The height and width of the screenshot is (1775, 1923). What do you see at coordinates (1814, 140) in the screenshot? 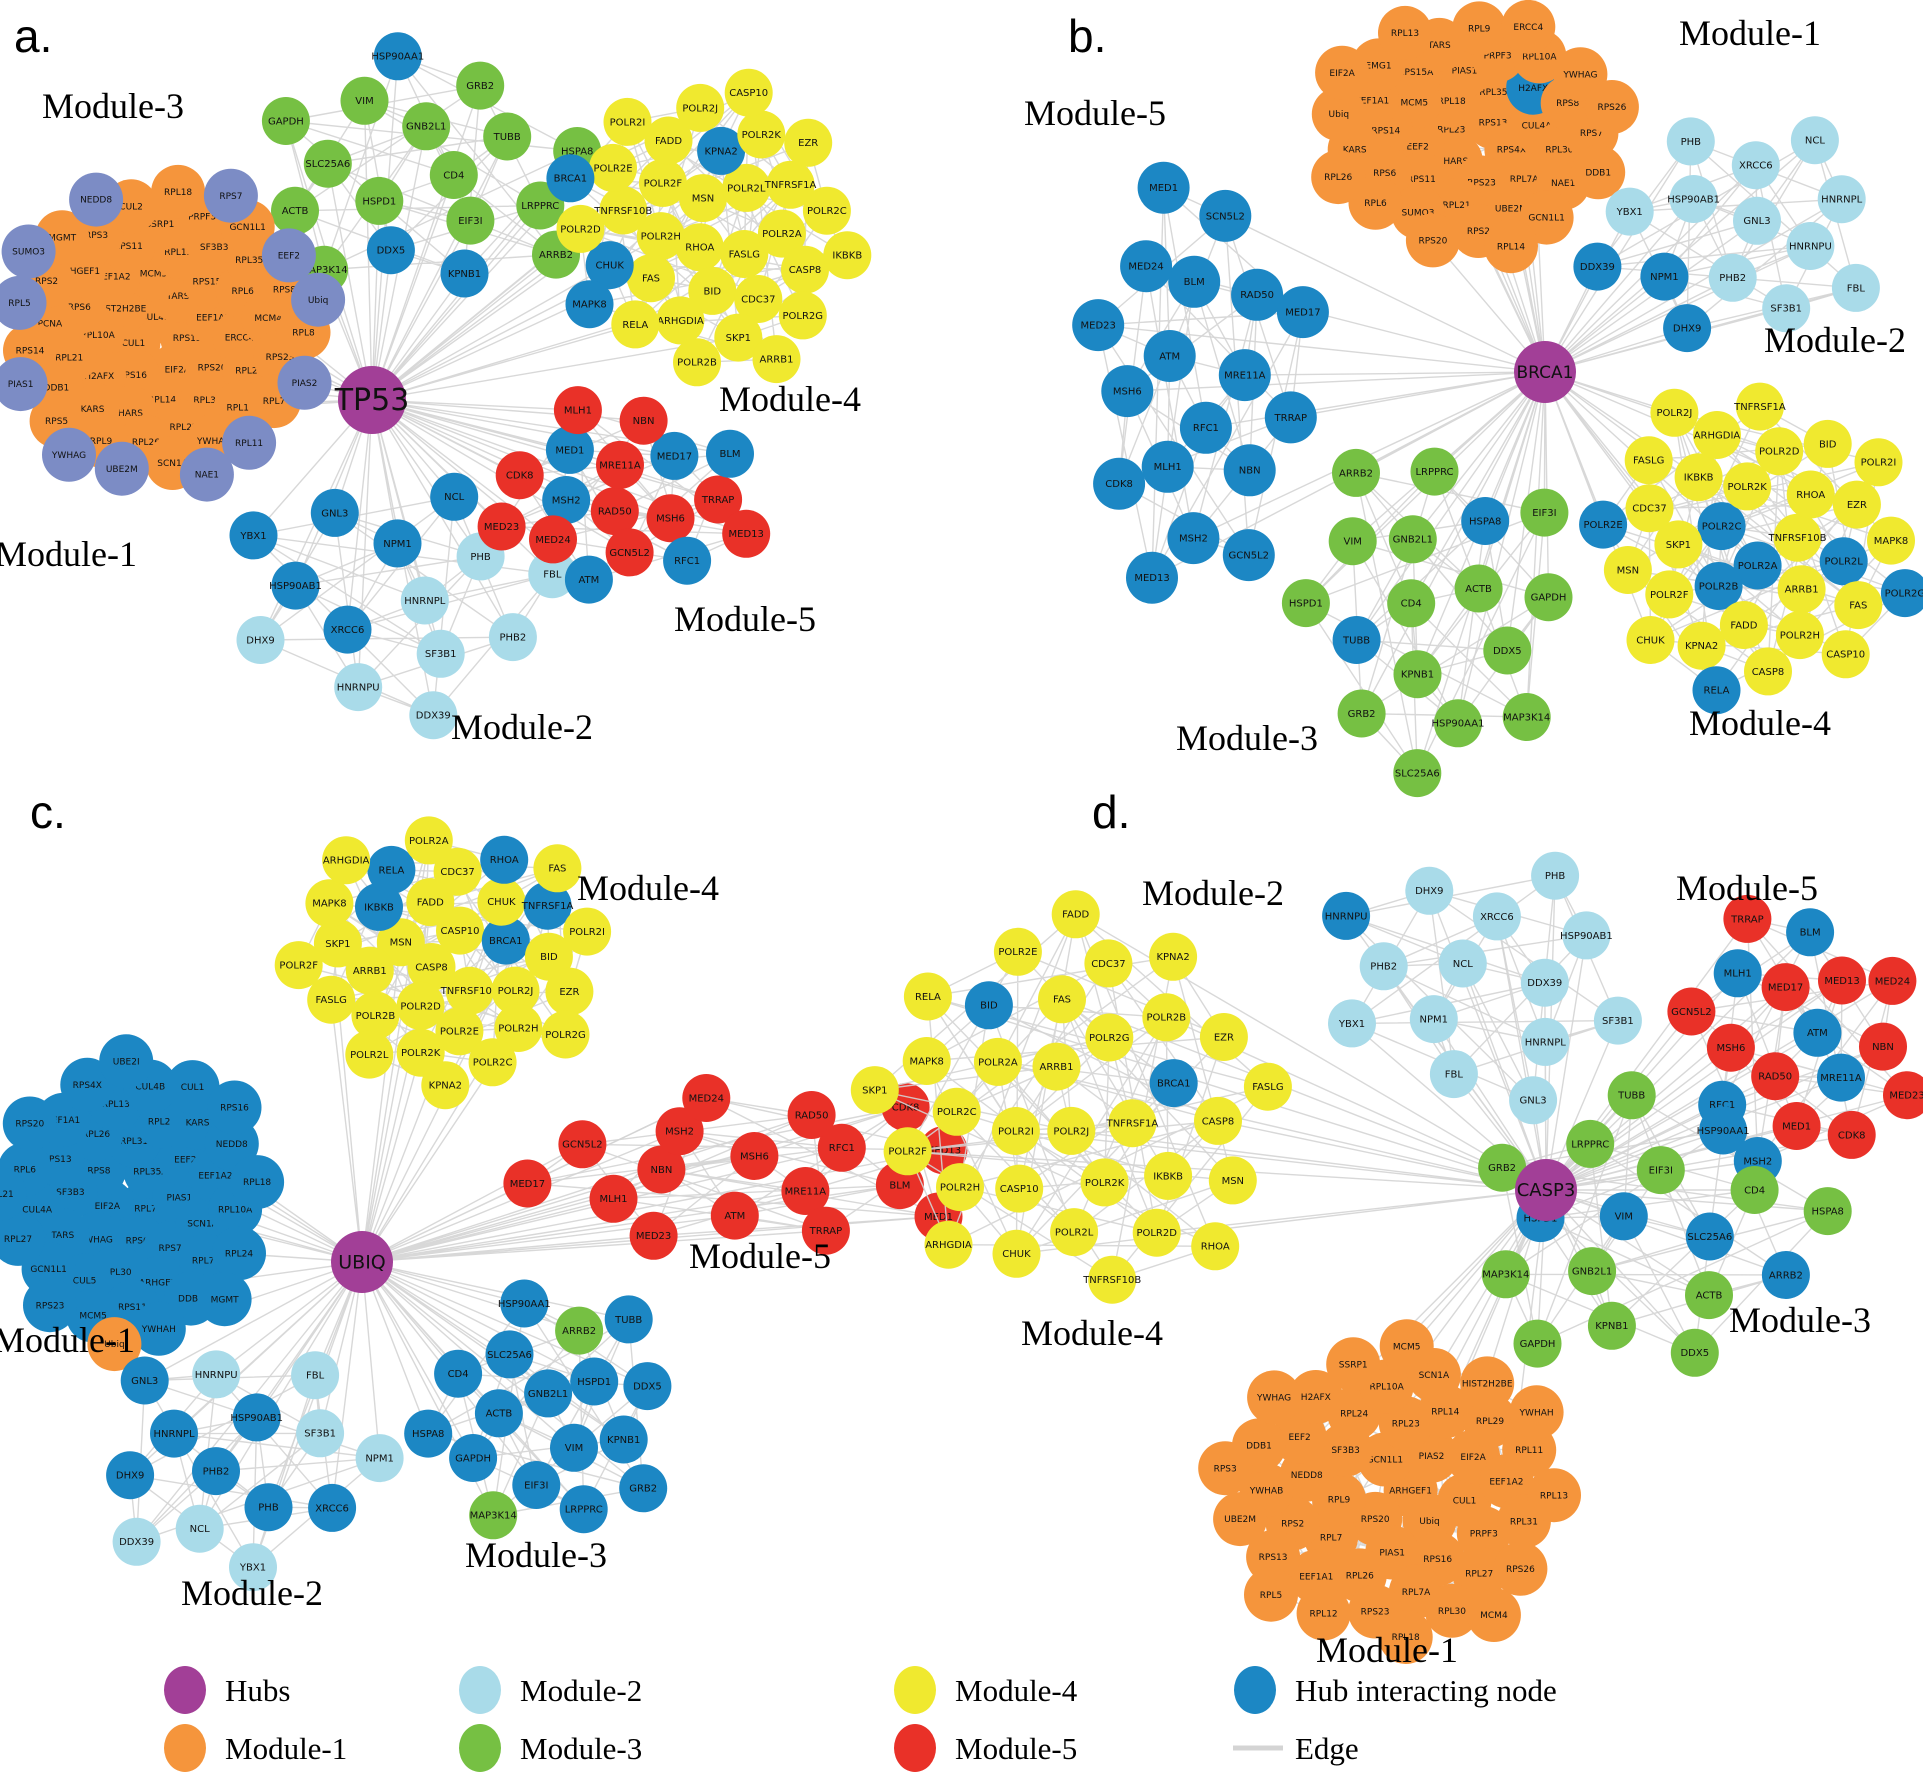
I see `node-NCL` at bounding box center [1814, 140].